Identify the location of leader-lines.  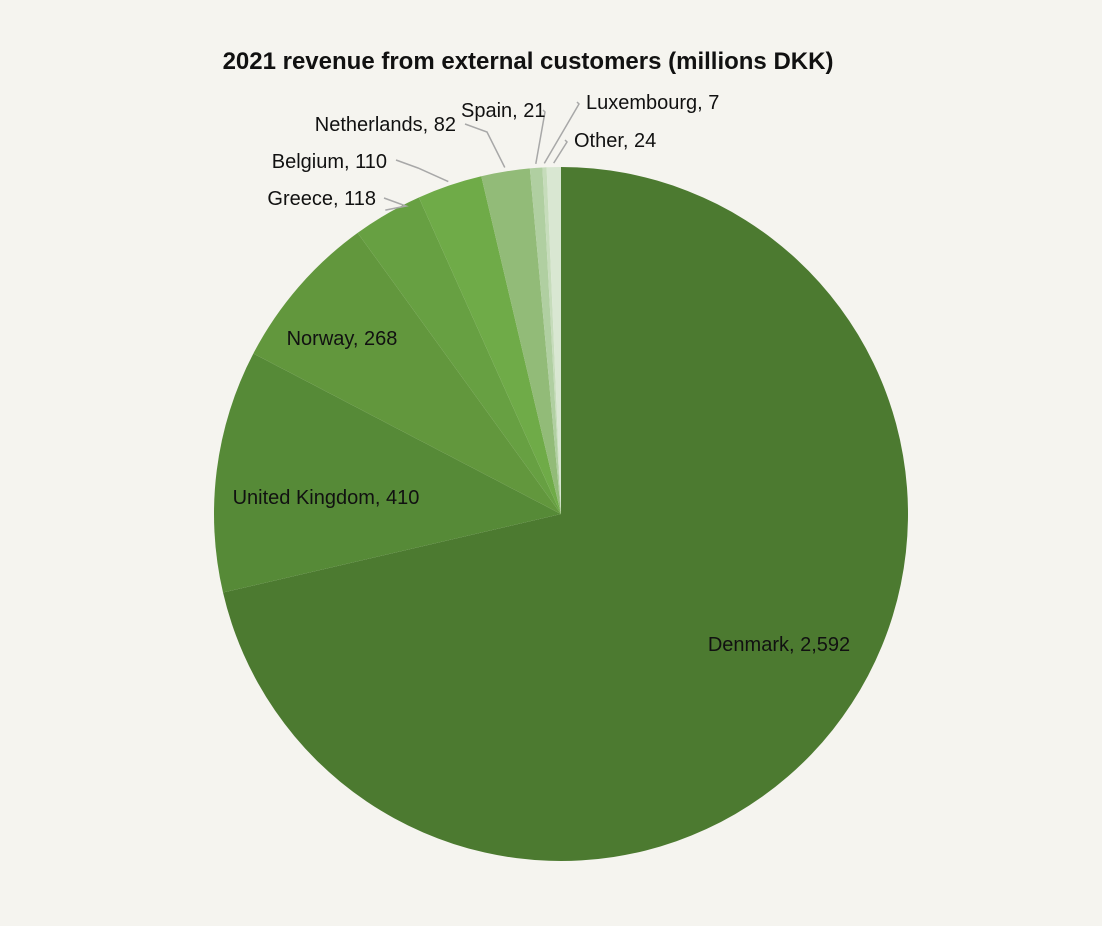
(481, 156).